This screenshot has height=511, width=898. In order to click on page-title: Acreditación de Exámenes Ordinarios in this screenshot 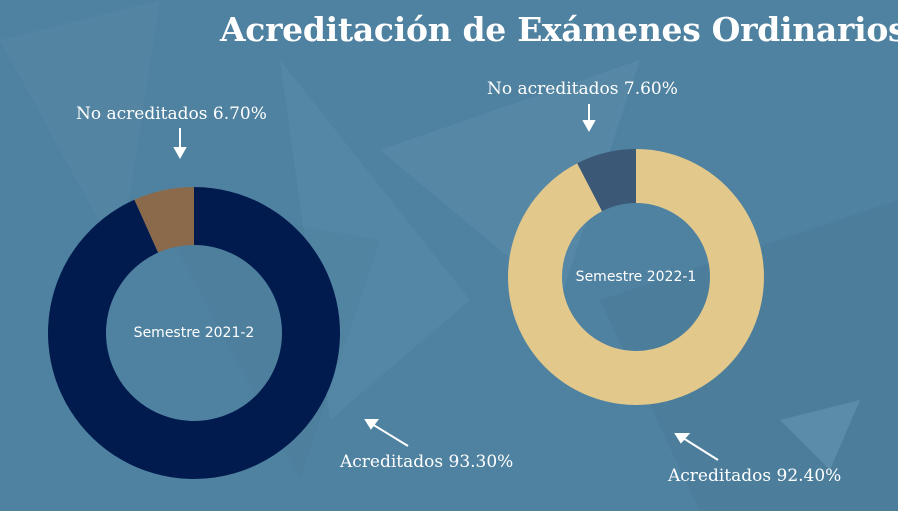, I will do `click(559, 29)`.